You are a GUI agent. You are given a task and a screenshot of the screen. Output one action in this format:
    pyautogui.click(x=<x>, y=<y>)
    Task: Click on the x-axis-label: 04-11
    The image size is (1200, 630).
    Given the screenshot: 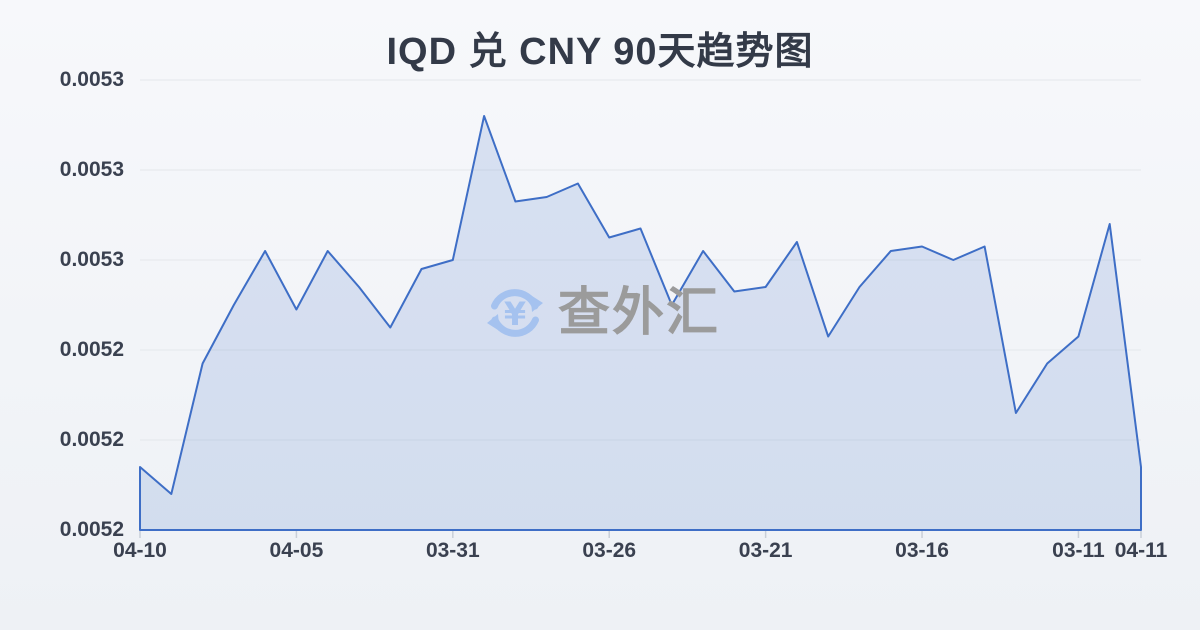 What is the action you would take?
    pyautogui.click(x=1141, y=550)
    